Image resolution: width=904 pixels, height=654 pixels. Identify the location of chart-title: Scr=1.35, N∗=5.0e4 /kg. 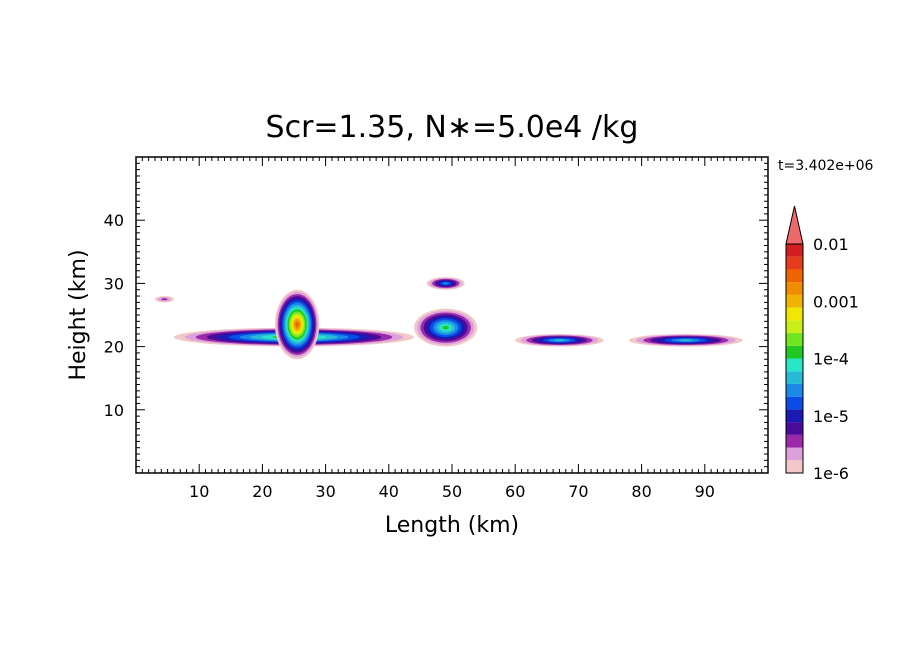
(452, 127).